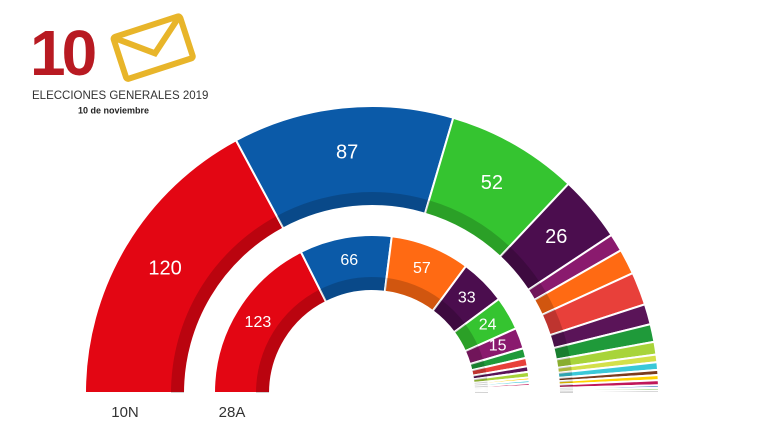  What do you see at coordinates (232, 412) in the screenshot?
I see `ring-label: 28A` at bounding box center [232, 412].